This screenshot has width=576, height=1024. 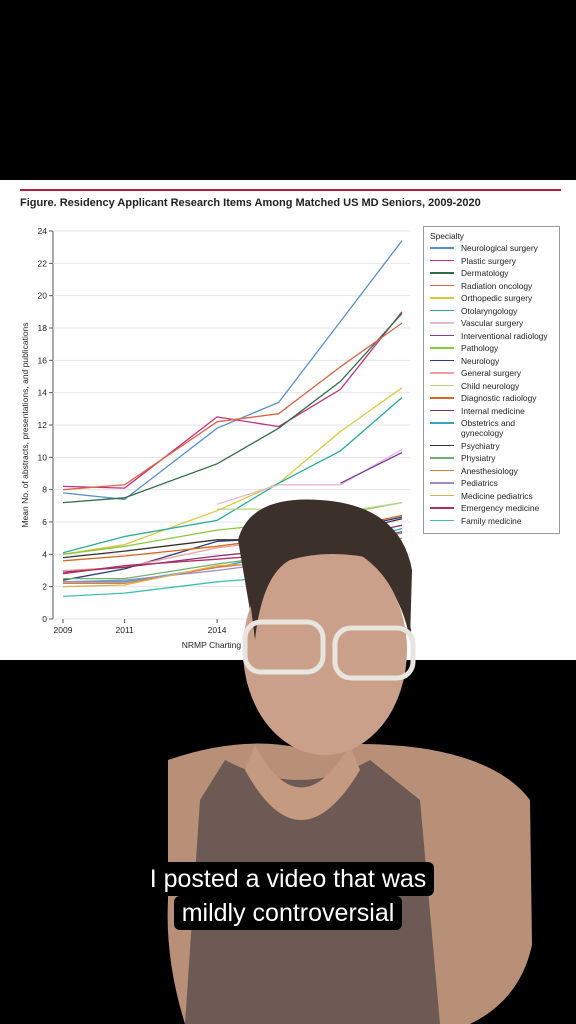 What do you see at coordinates (312, 590) in the screenshot?
I see `hair-front` at bounding box center [312, 590].